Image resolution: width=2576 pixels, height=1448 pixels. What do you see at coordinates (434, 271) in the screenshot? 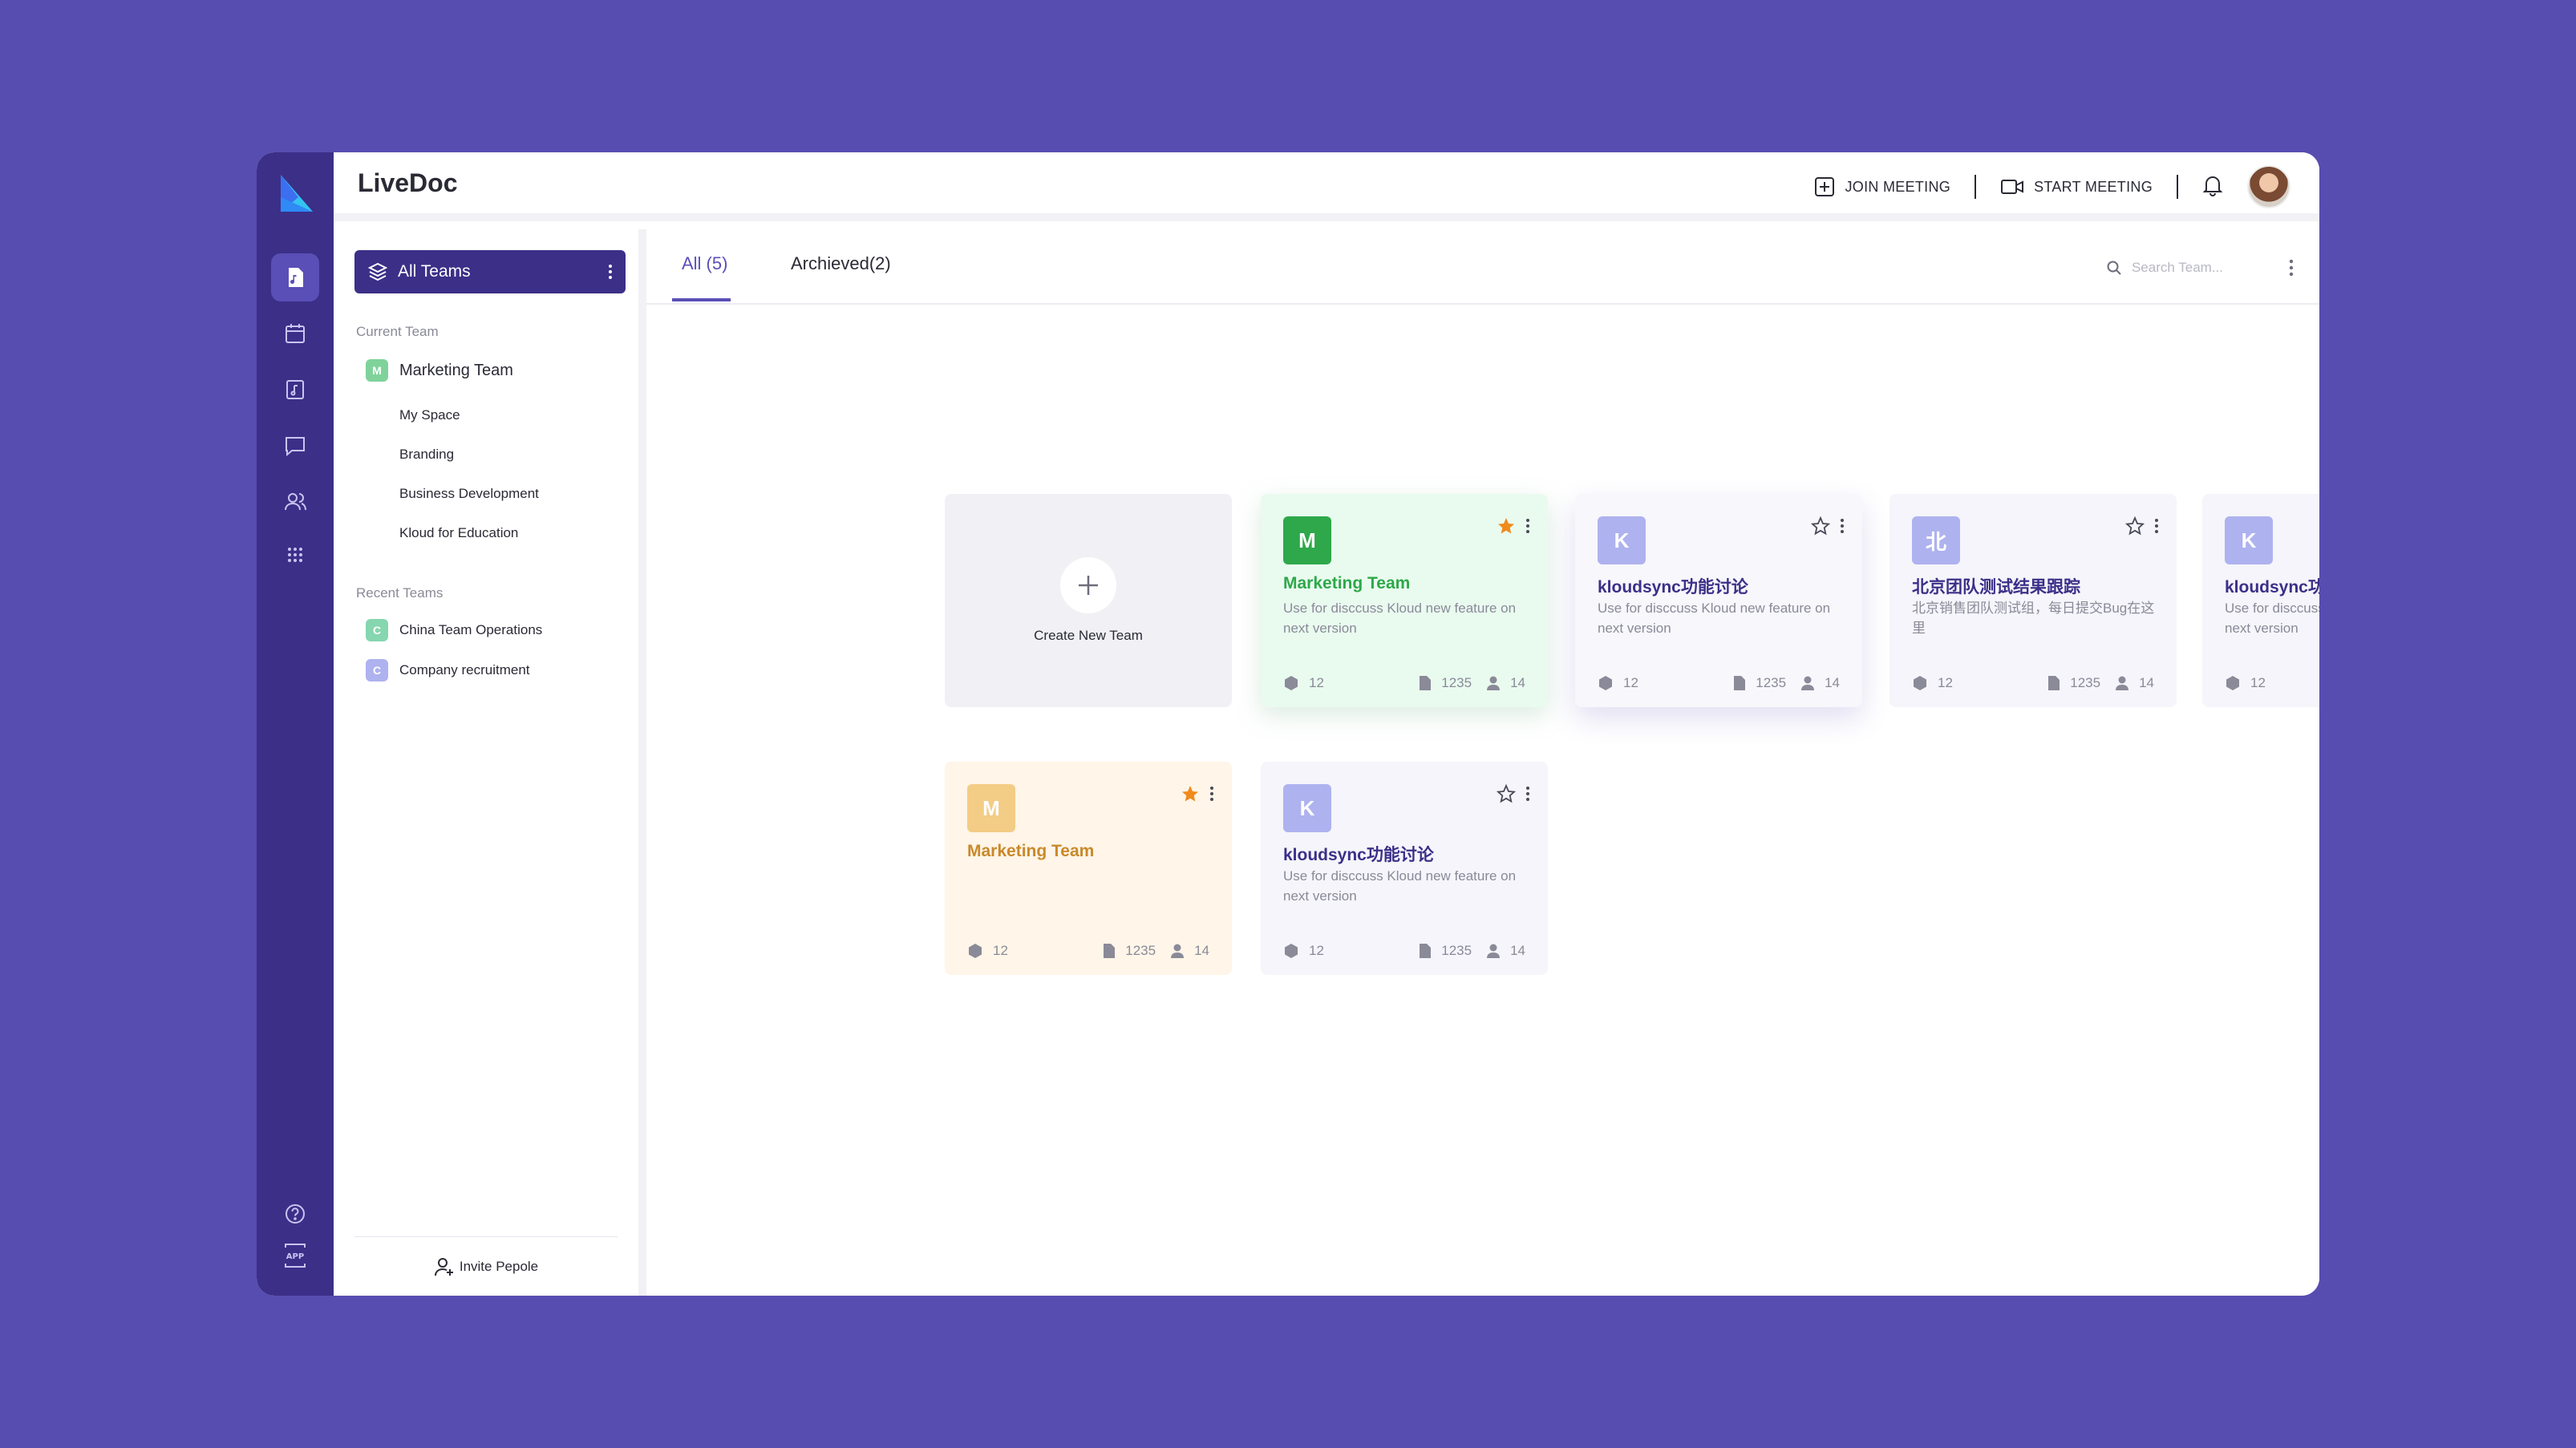
I see `all-teams-label: All Teams` at bounding box center [434, 271].